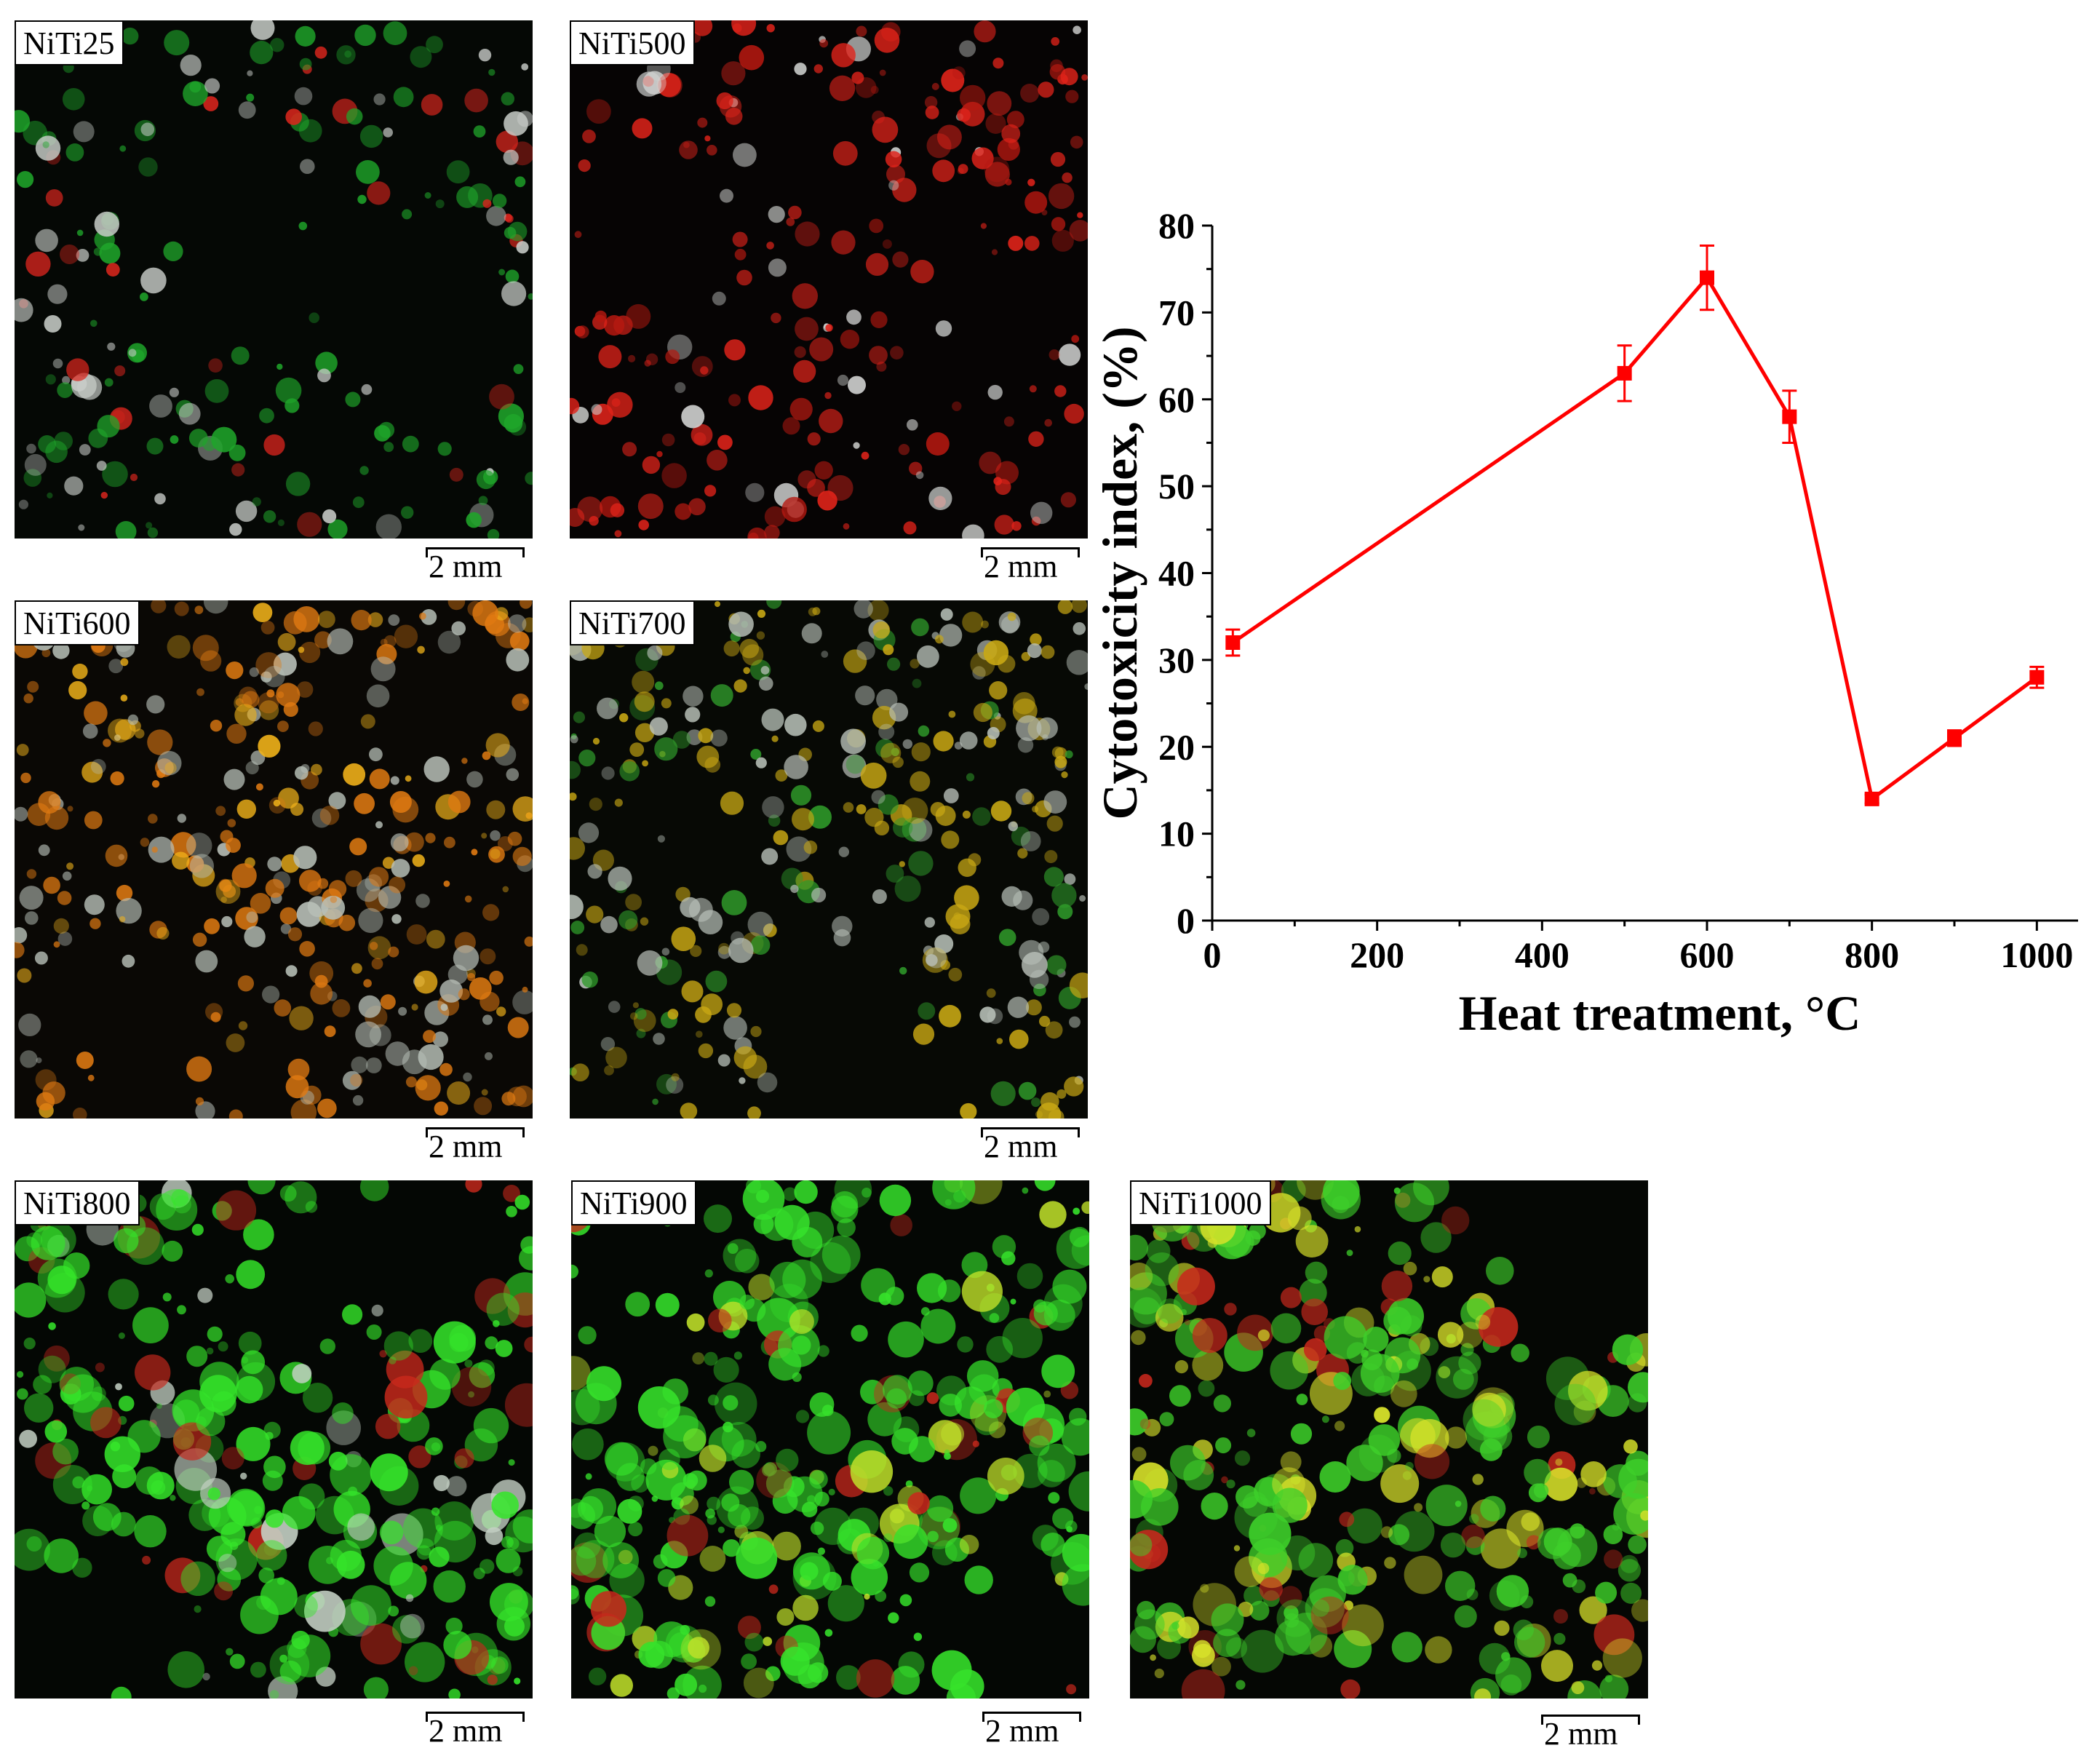 Image resolution: width=2089 pixels, height=1764 pixels. Describe the element at coordinates (1176, 225) in the screenshot. I see `y-tick-label: 80` at that location.